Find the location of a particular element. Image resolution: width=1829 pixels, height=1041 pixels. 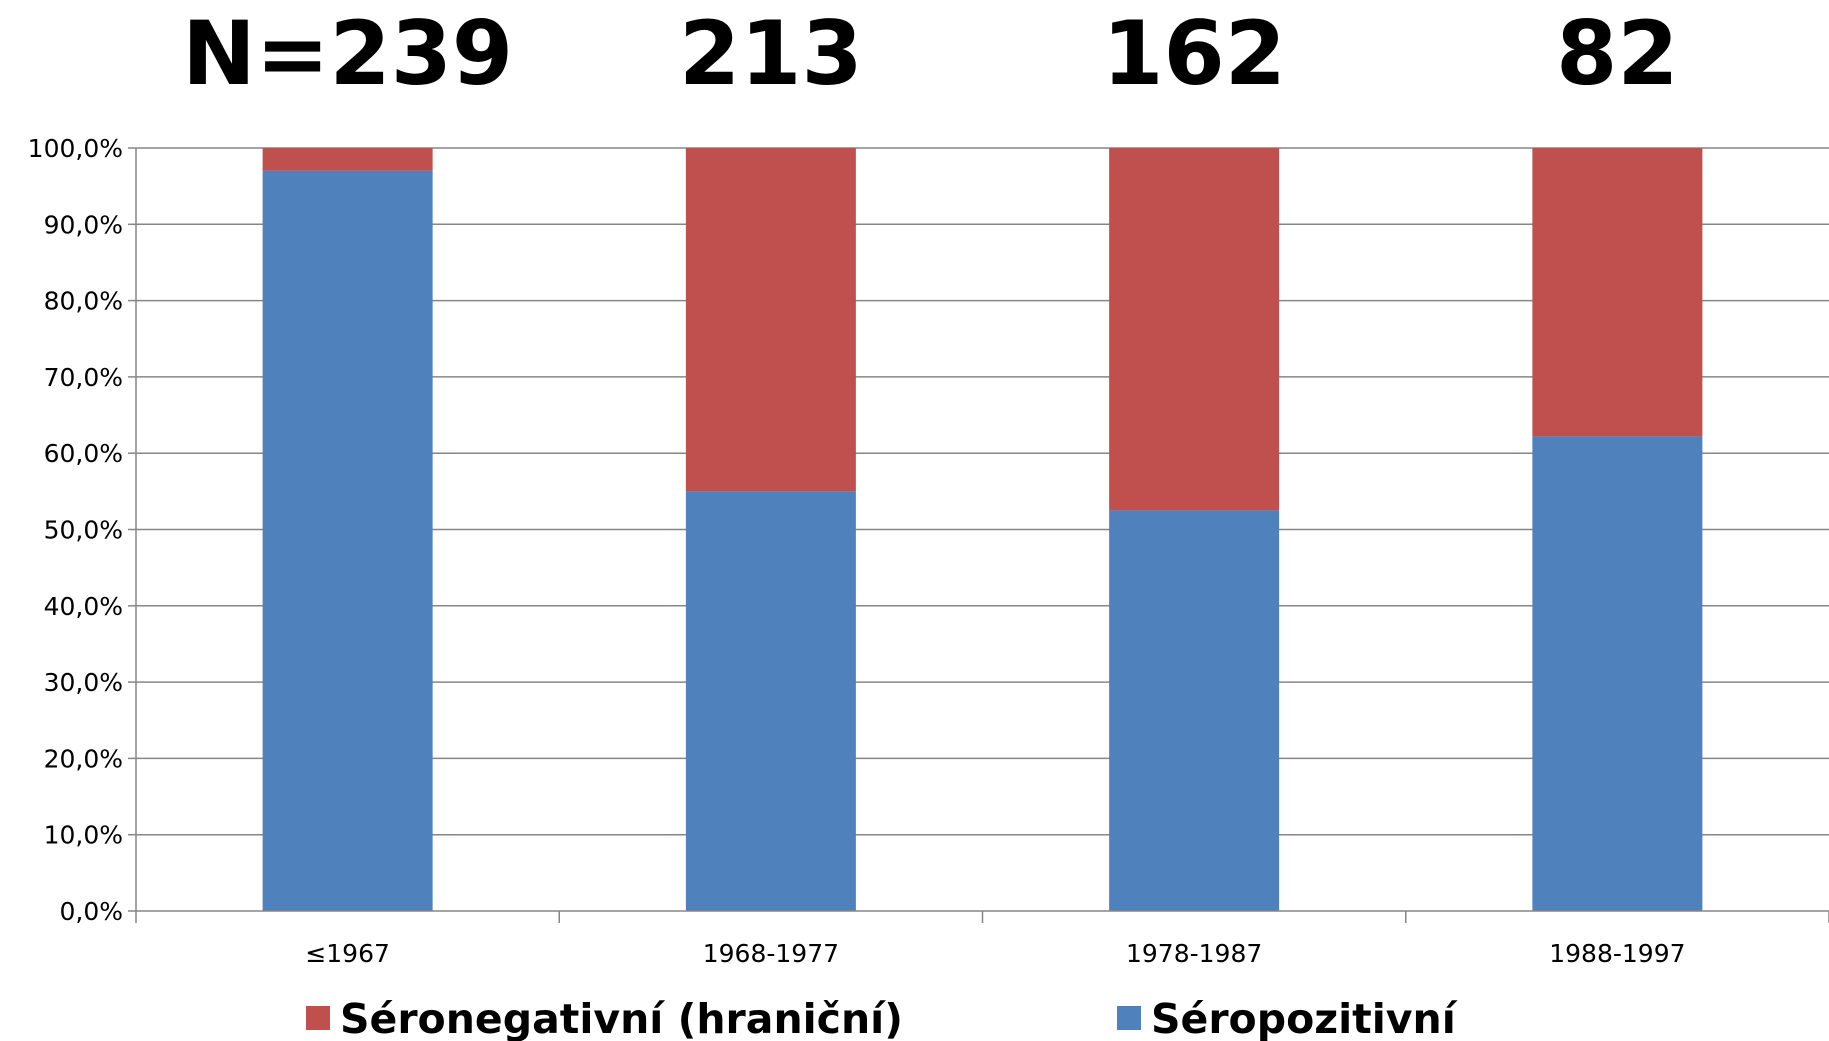

y-tick-label: 20,0% is located at coordinates (83, 758).